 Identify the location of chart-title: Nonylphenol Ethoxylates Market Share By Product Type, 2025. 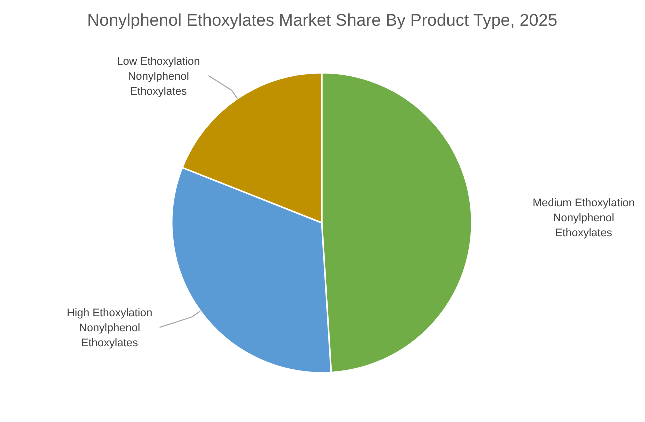
(322, 20).